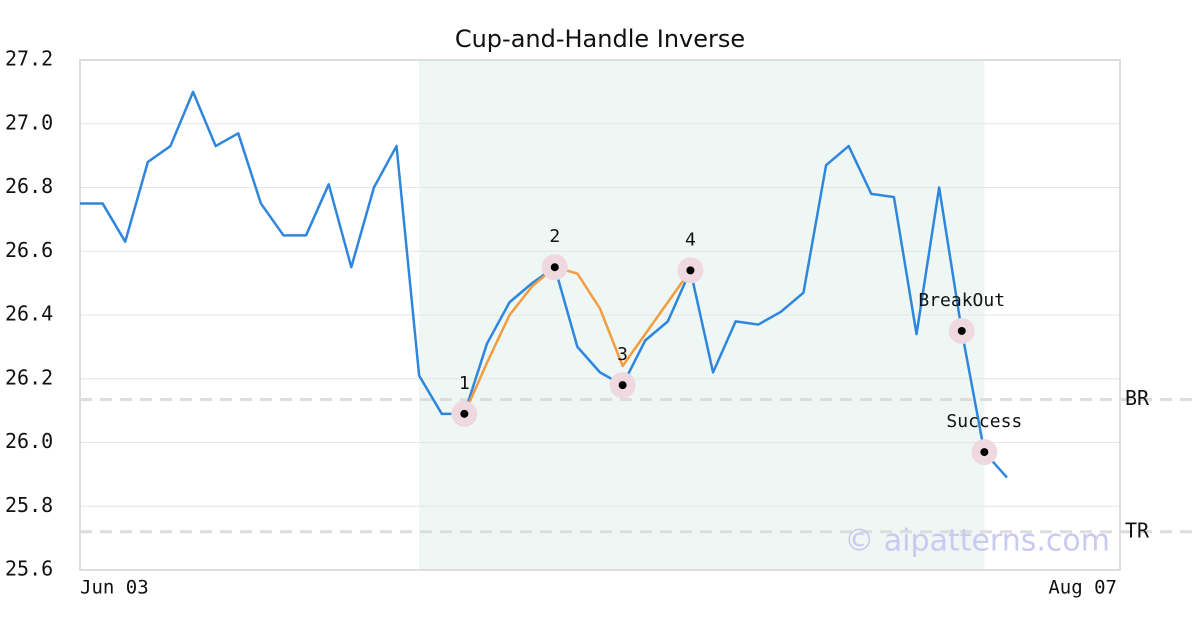  Describe the element at coordinates (464, 383) in the screenshot. I see `annotation-label: 1` at that location.